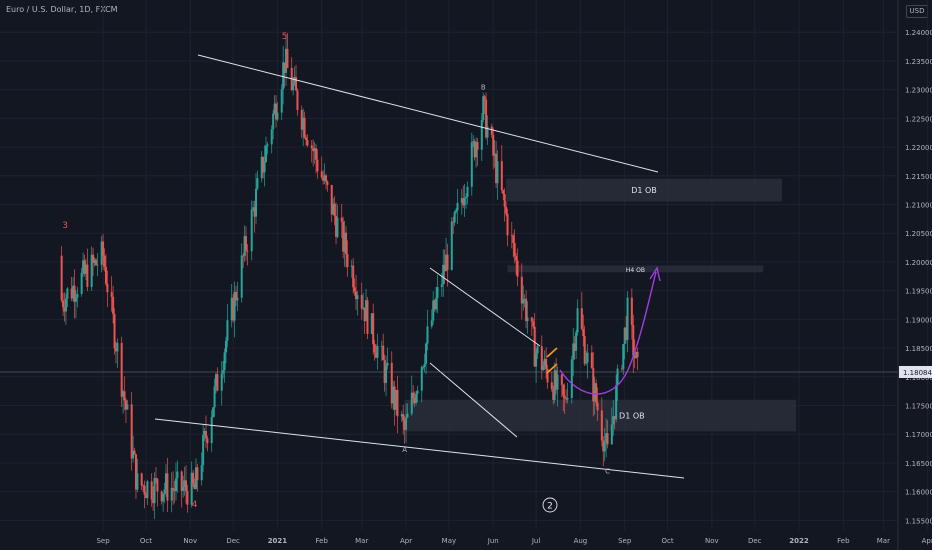 The height and width of the screenshot is (550, 932). I want to click on upper-trendline, so click(428, 113).